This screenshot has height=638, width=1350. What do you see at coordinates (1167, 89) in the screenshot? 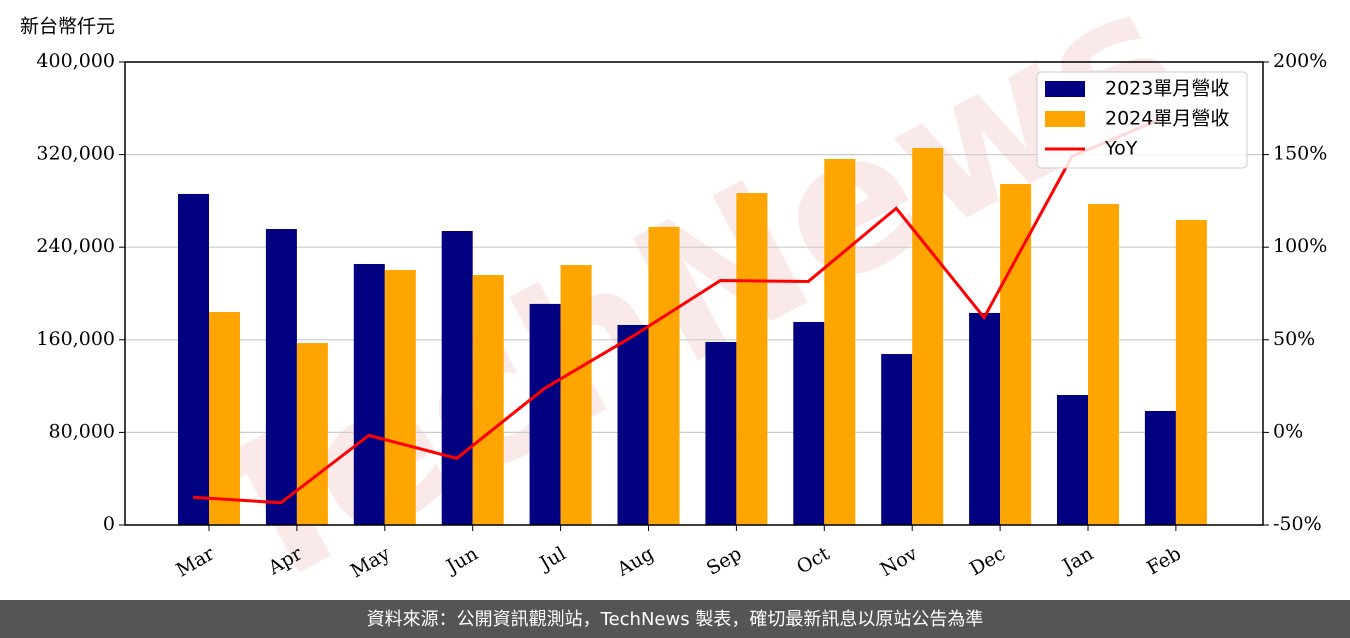
I see `legend-label: 2023單月營收` at bounding box center [1167, 89].